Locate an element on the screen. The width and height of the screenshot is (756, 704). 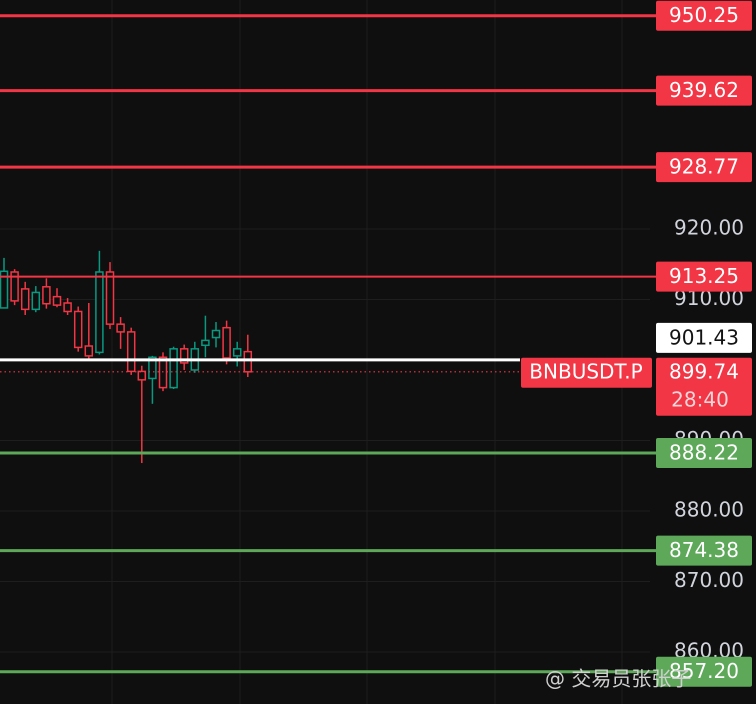
mark-price-label: 901.43 is located at coordinates (704, 337).